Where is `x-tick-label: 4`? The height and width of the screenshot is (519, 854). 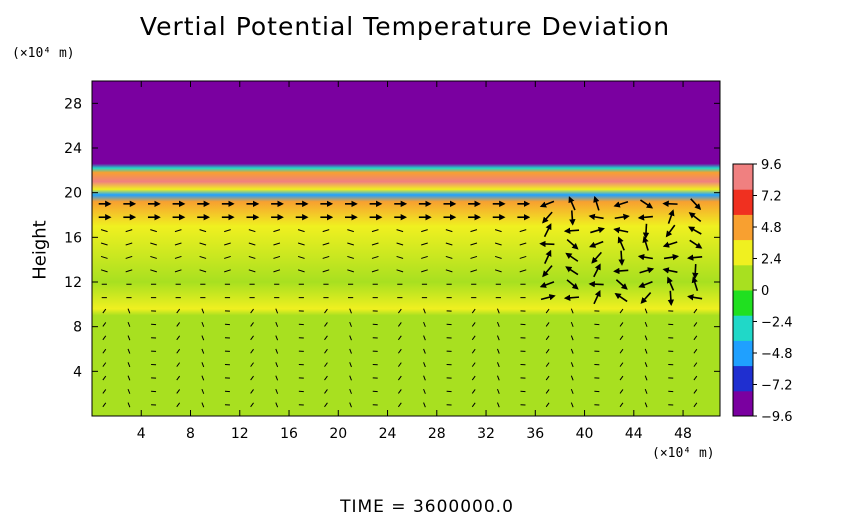
x-tick-label: 4 is located at coordinates (141, 434).